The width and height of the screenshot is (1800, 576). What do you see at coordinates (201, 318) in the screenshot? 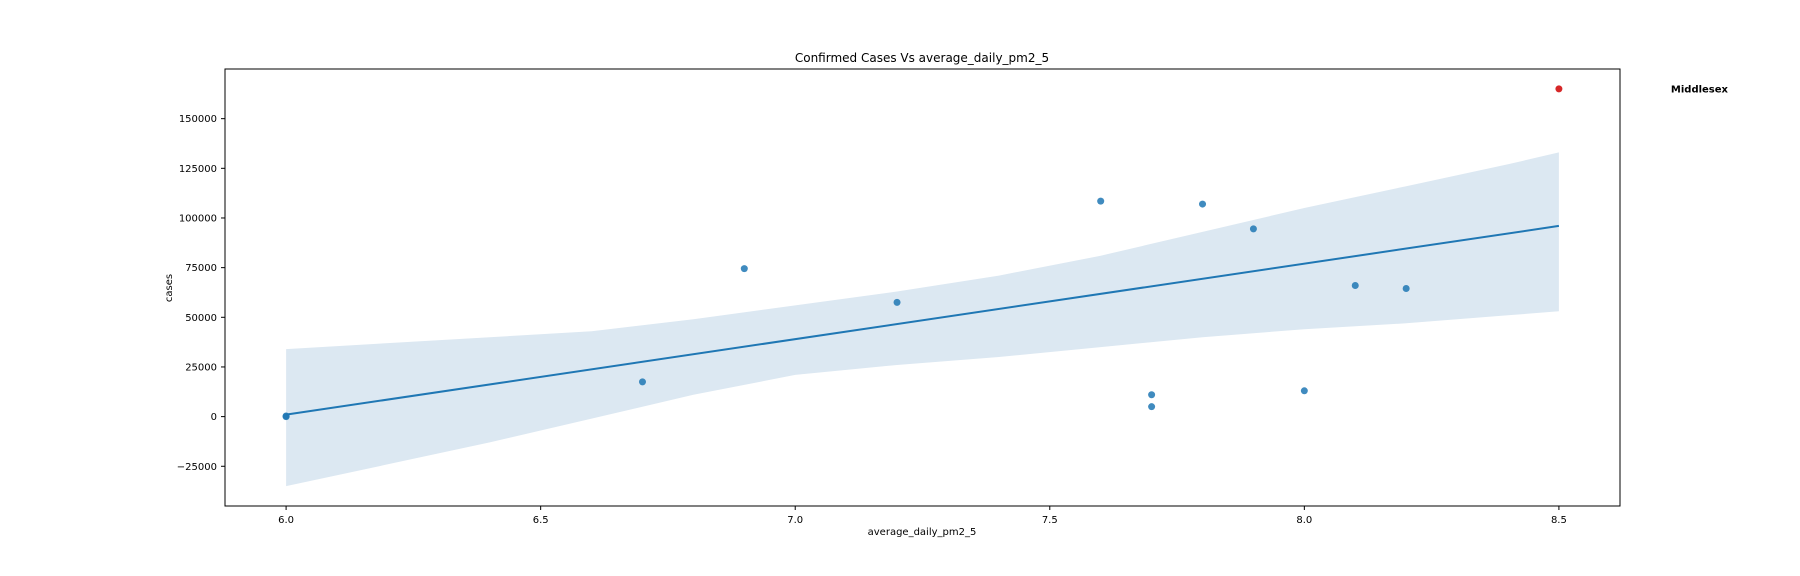
I see `y-tick-label: 50000` at bounding box center [201, 318].